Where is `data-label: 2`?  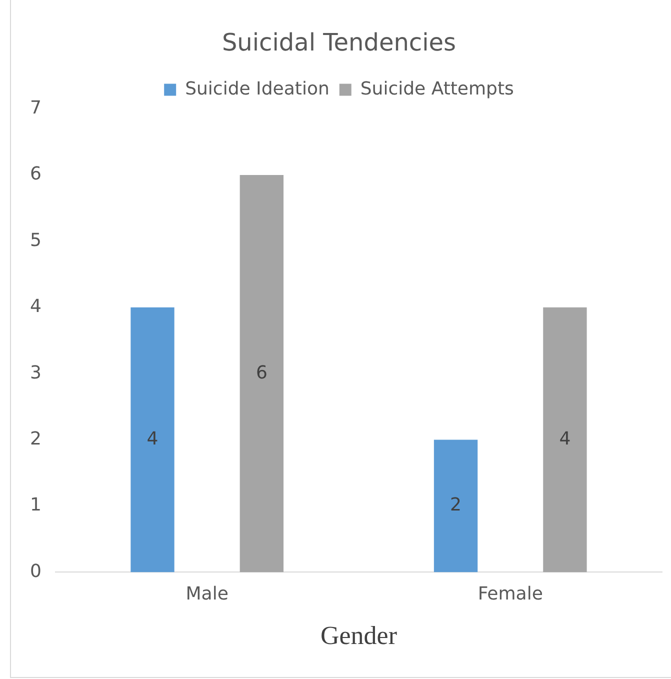 data-label: 2 is located at coordinates (456, 505).